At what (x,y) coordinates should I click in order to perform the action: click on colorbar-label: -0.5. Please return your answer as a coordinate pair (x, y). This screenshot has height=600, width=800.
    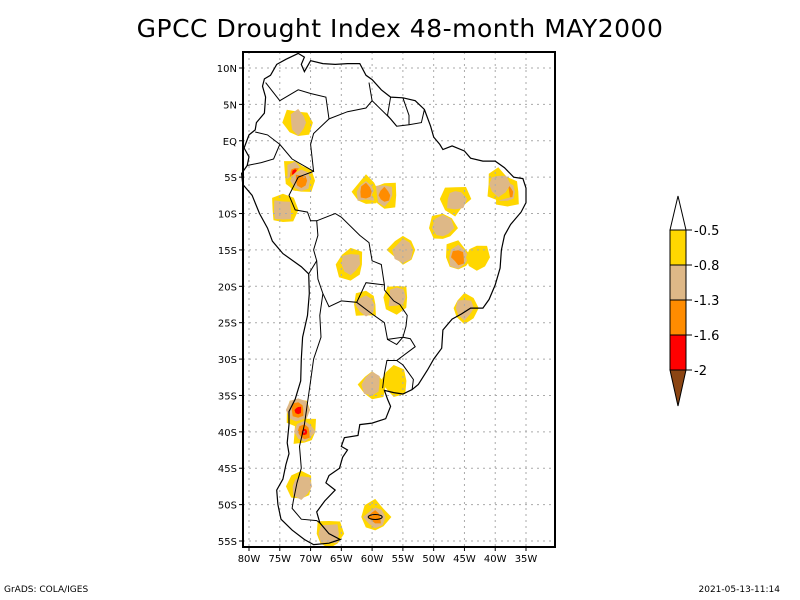
    Looking at the image, I should click on (706, 231).